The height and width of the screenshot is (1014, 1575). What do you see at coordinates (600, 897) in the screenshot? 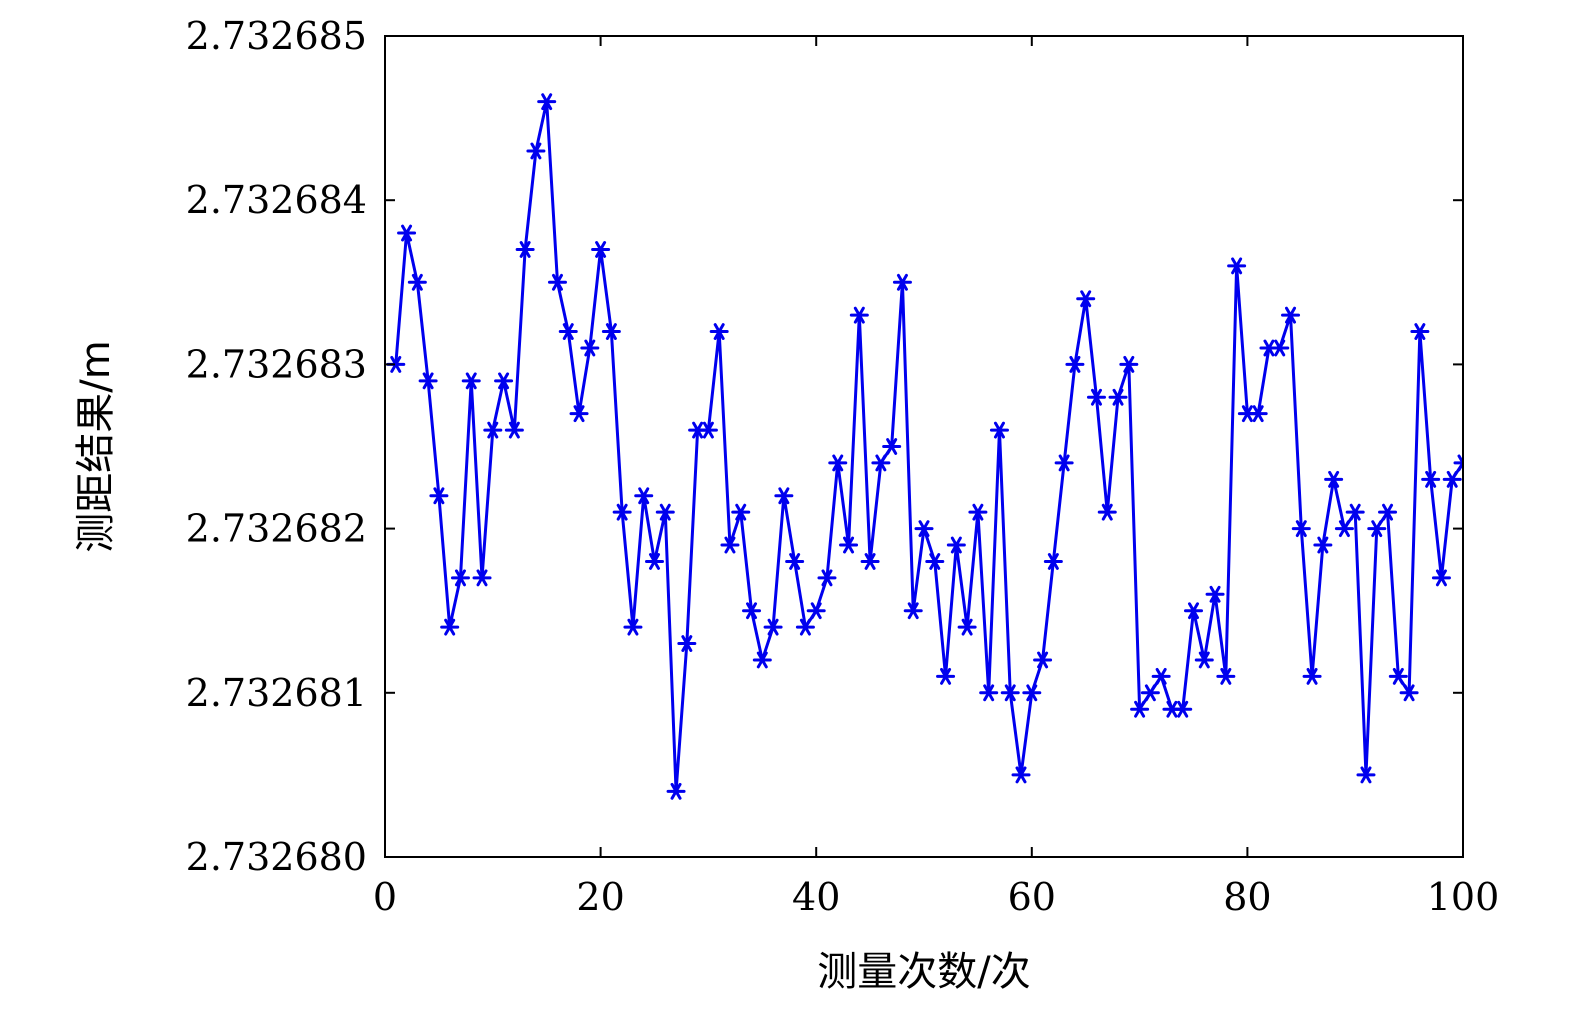
I see `x-tick-label: 20` at bounding box center [600, 897].